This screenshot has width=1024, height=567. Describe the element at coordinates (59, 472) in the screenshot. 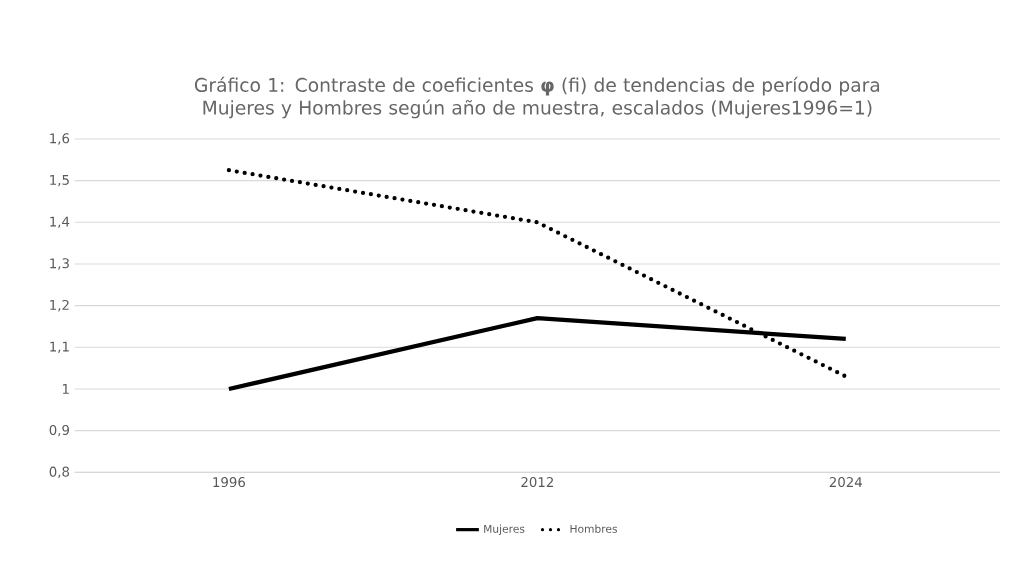

I see `y-tick-label: 0,8` at that location.